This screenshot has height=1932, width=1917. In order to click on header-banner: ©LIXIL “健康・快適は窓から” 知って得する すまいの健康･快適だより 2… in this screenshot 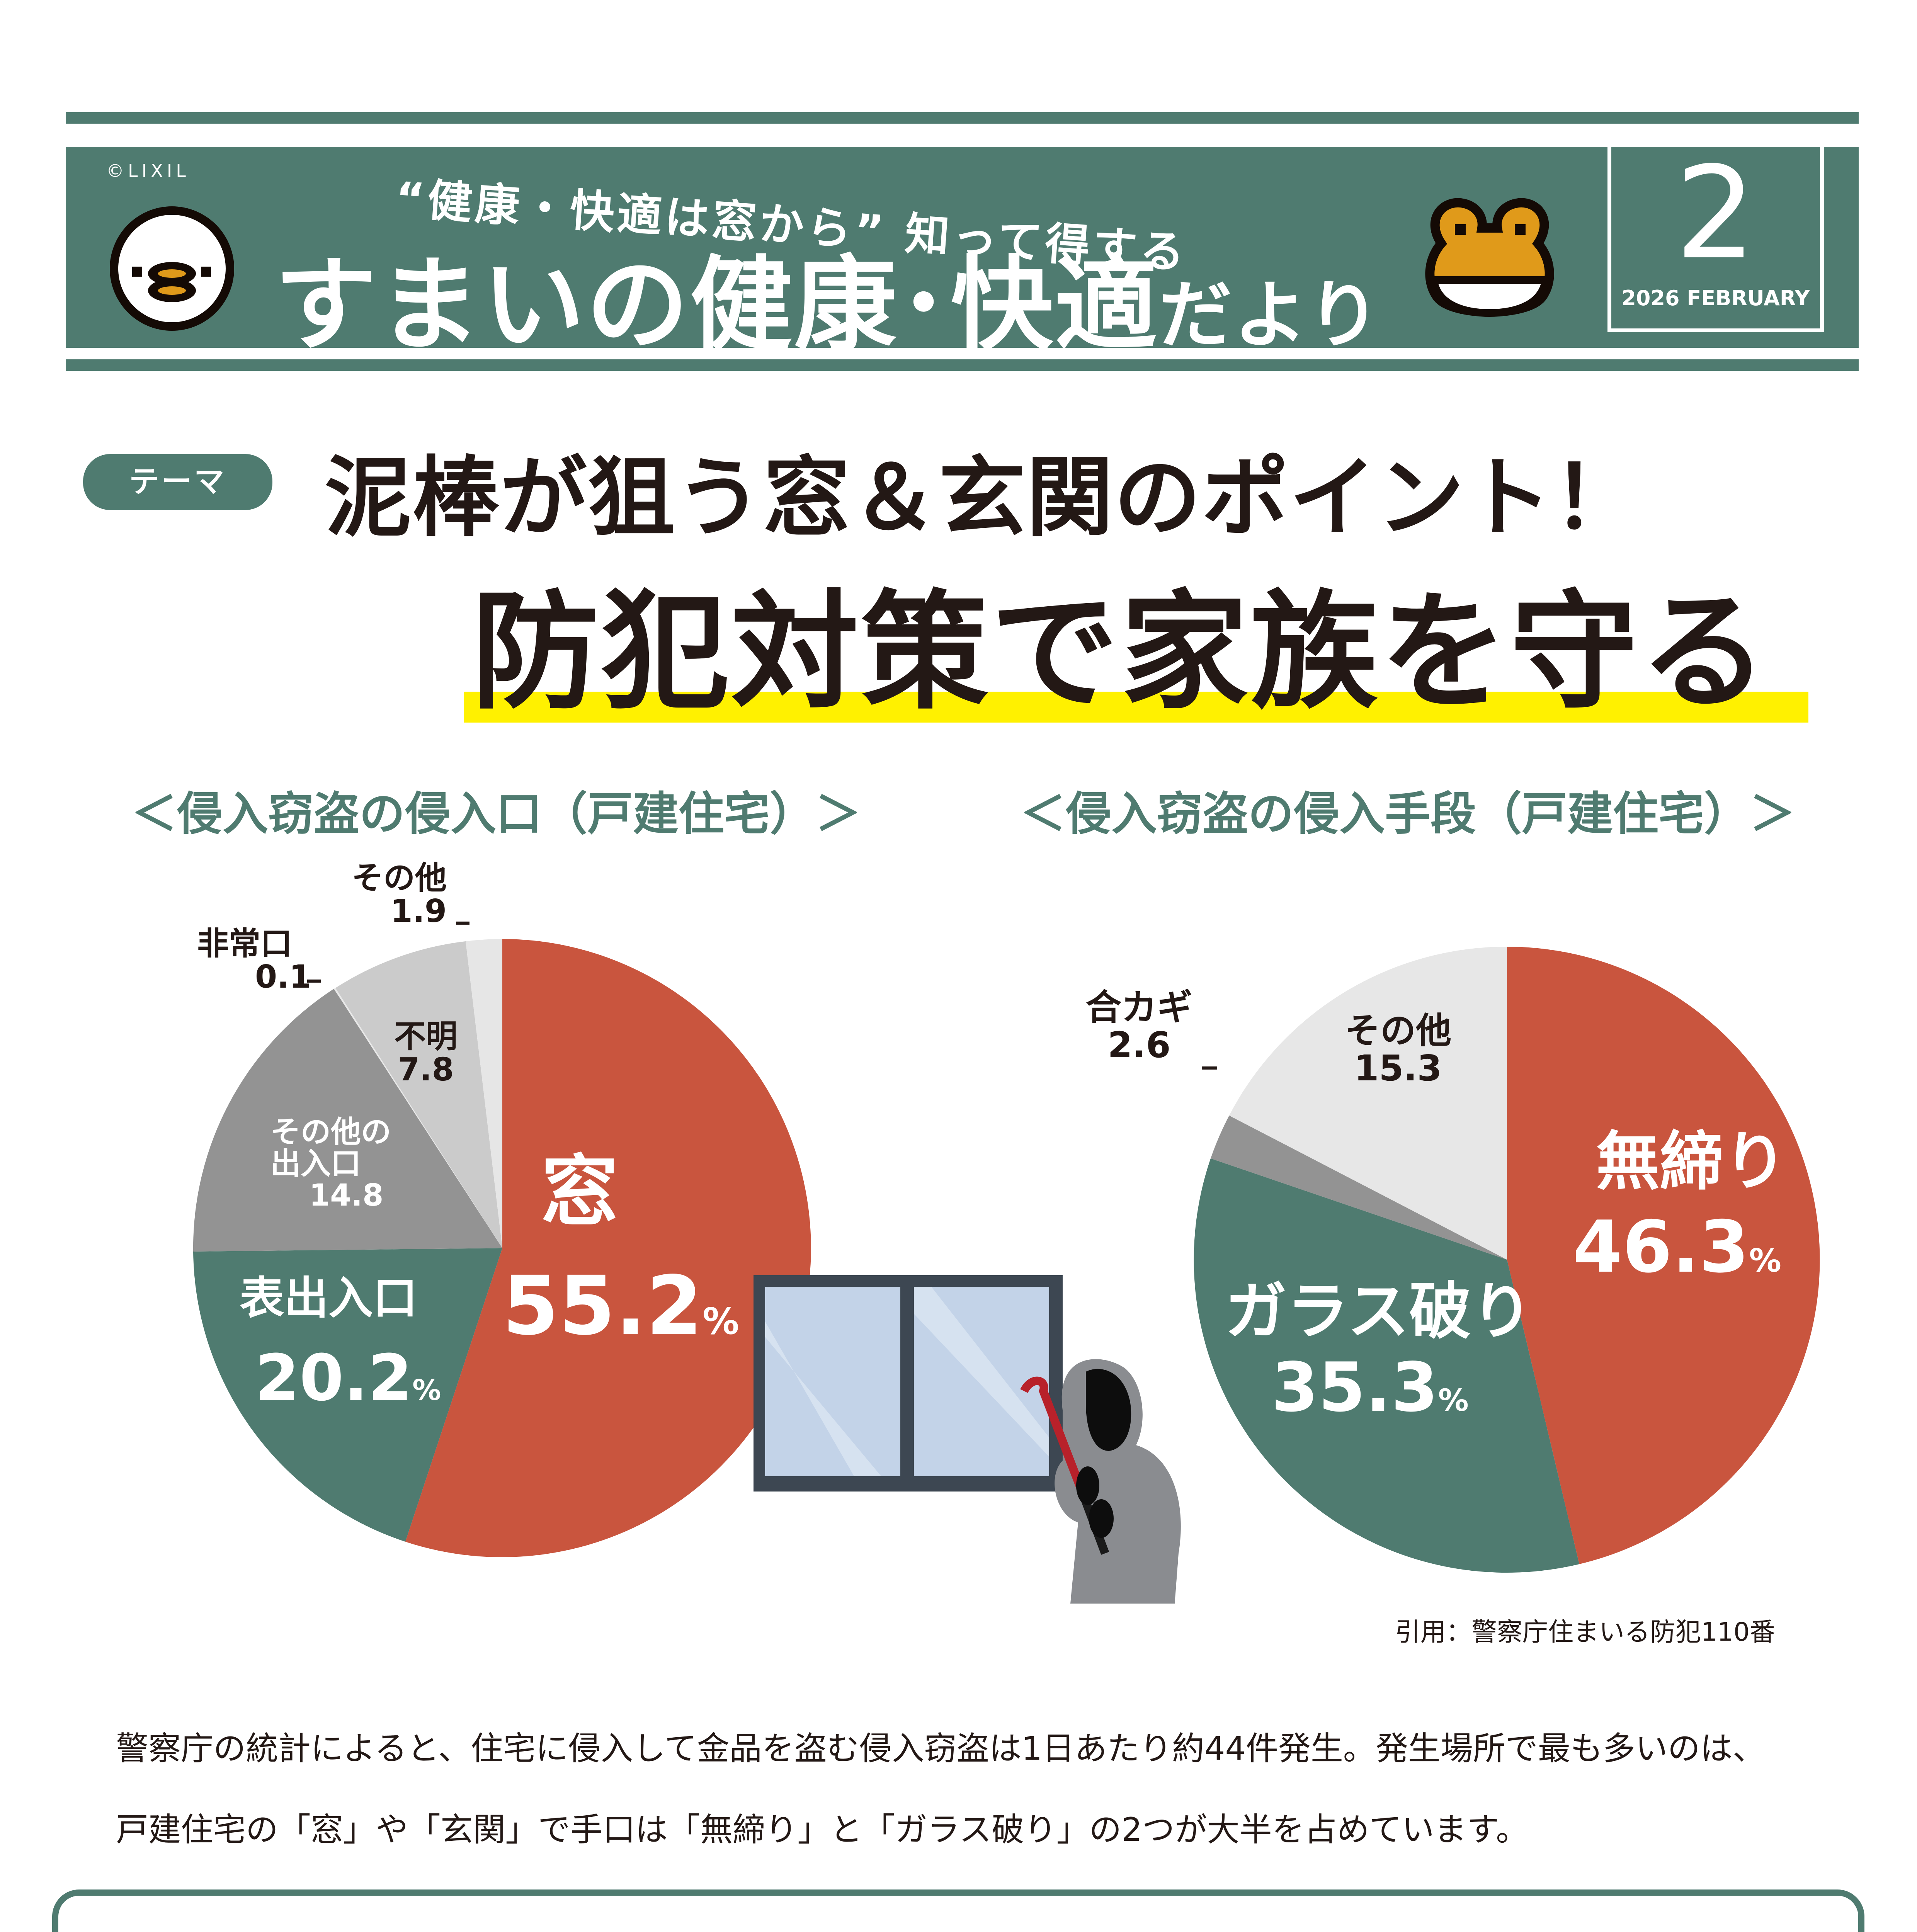, I will do `click(962, 252)`.